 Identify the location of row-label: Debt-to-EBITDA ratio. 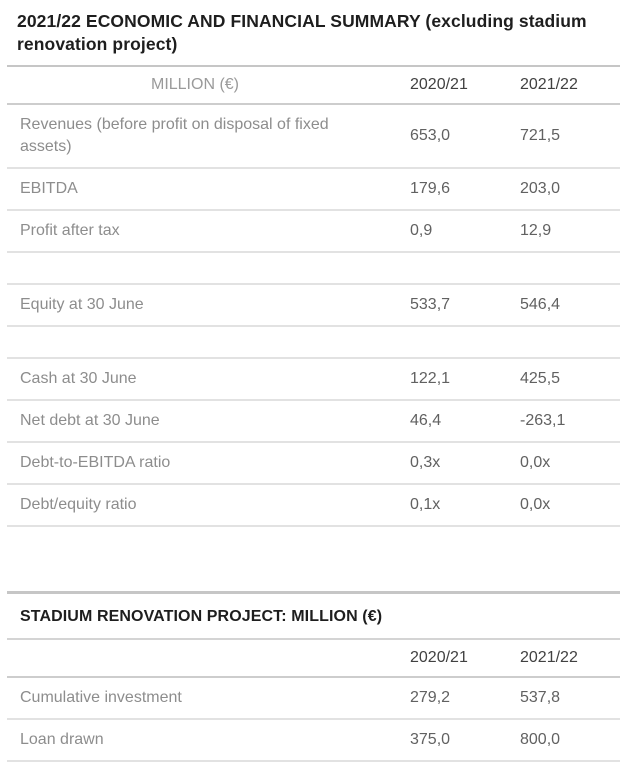
(208, 463).